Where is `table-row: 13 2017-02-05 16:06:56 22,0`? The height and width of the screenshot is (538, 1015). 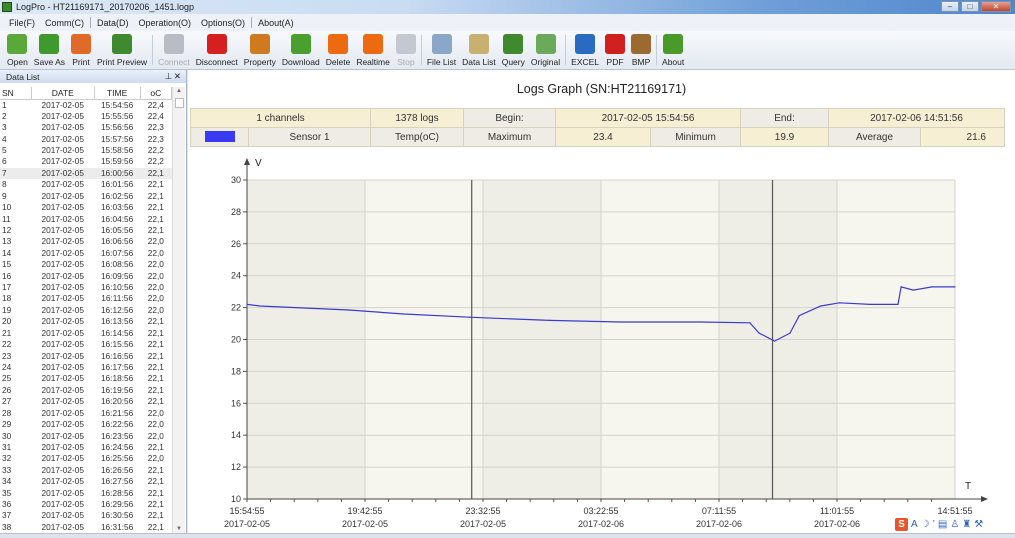 table-row: 13 2017-02-05 16:06:56 22,0 is located at coordinates (86, 241).